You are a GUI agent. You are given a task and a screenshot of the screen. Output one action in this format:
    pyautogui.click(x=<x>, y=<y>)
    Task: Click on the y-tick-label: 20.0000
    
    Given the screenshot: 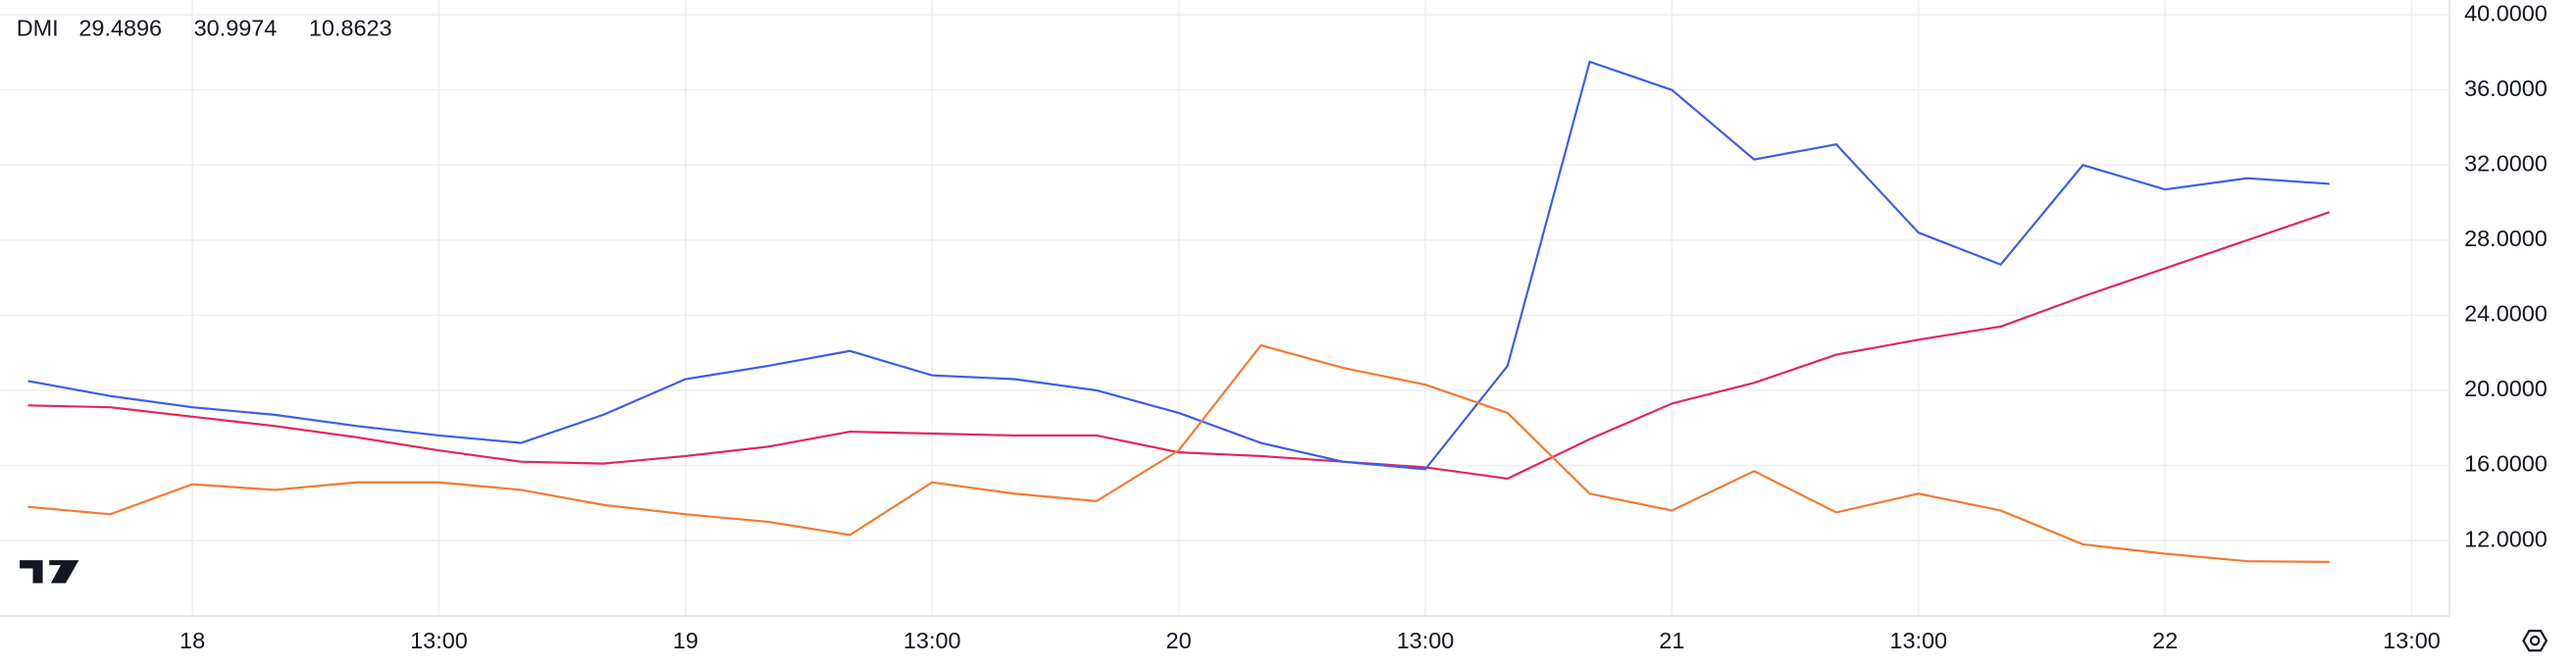 What is the action you would take?
    pyautogui.click(x=2506, y=388)
    